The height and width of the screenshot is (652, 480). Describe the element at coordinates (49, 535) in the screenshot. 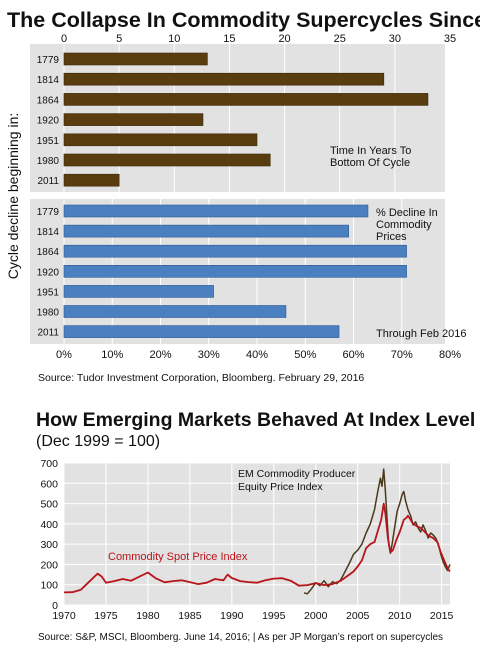

I see `line-y-ticks: 0 100 200 300 400 500 600 700` at that location.